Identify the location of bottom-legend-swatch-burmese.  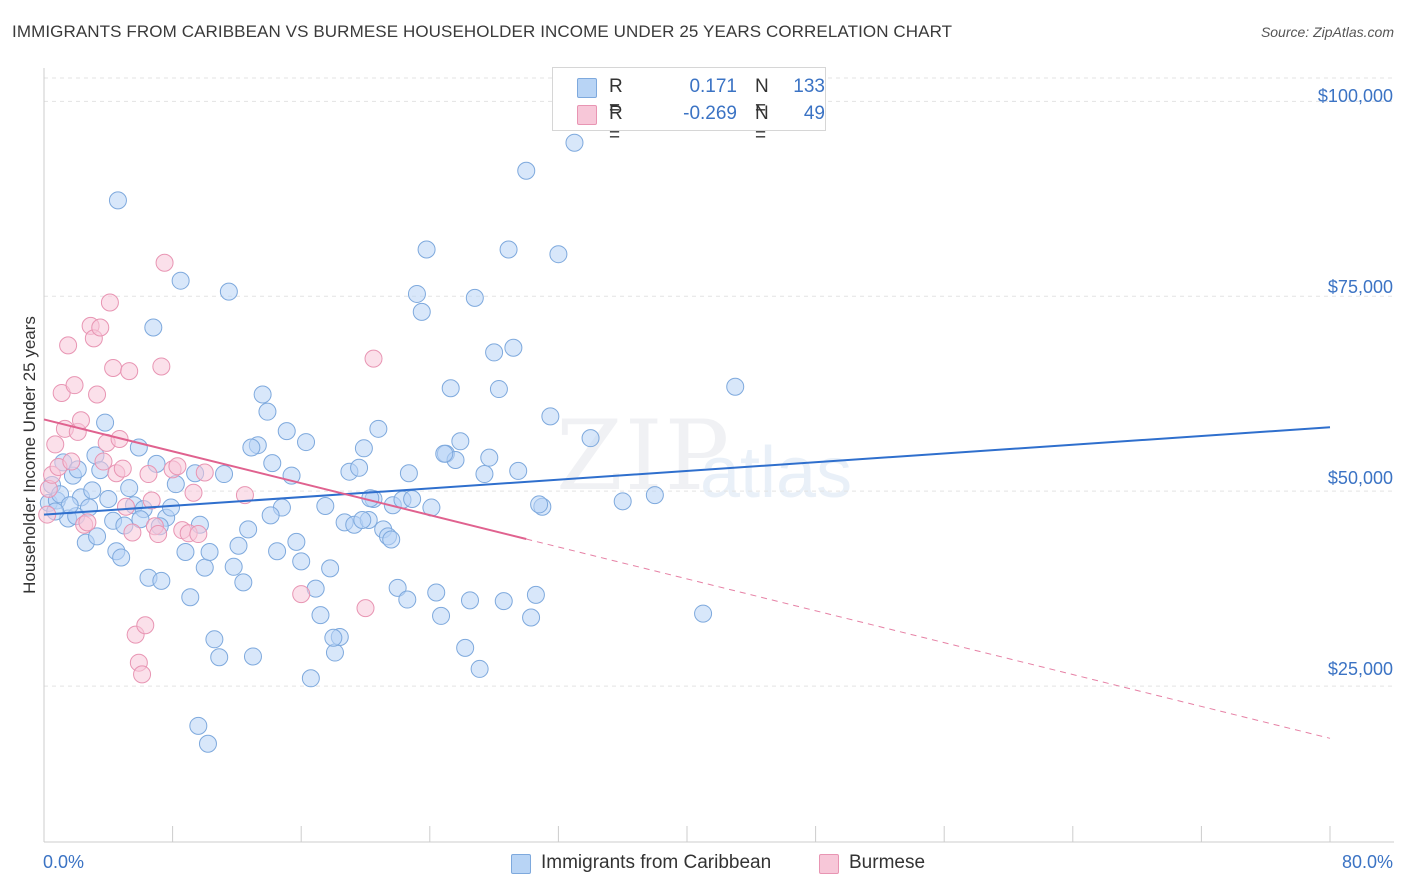
(829, 864).